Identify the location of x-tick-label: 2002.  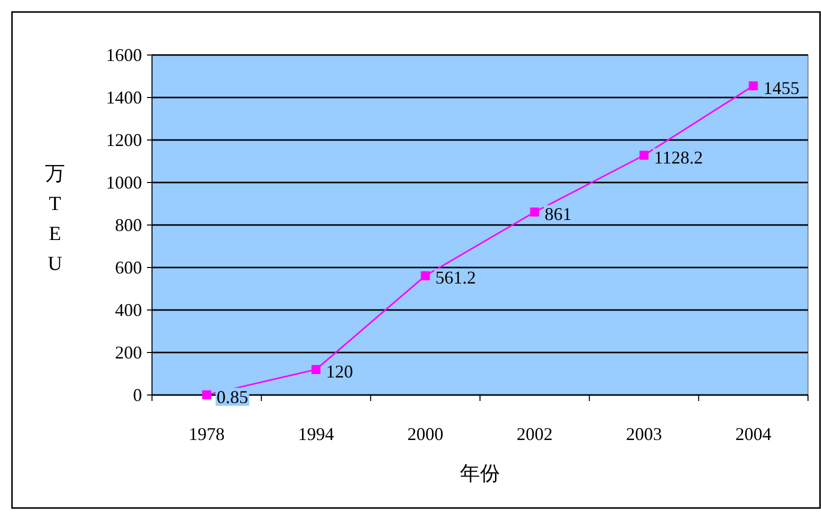
(534, 434).